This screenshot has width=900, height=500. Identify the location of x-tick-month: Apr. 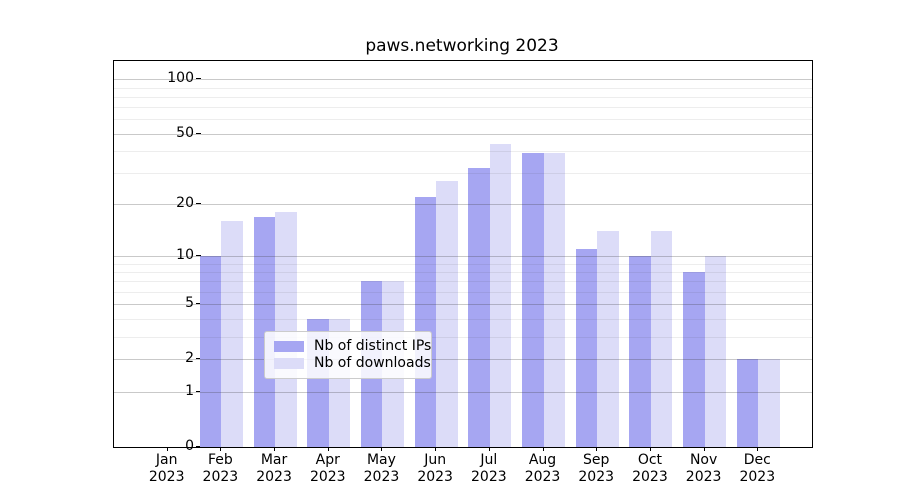
(327, 460).